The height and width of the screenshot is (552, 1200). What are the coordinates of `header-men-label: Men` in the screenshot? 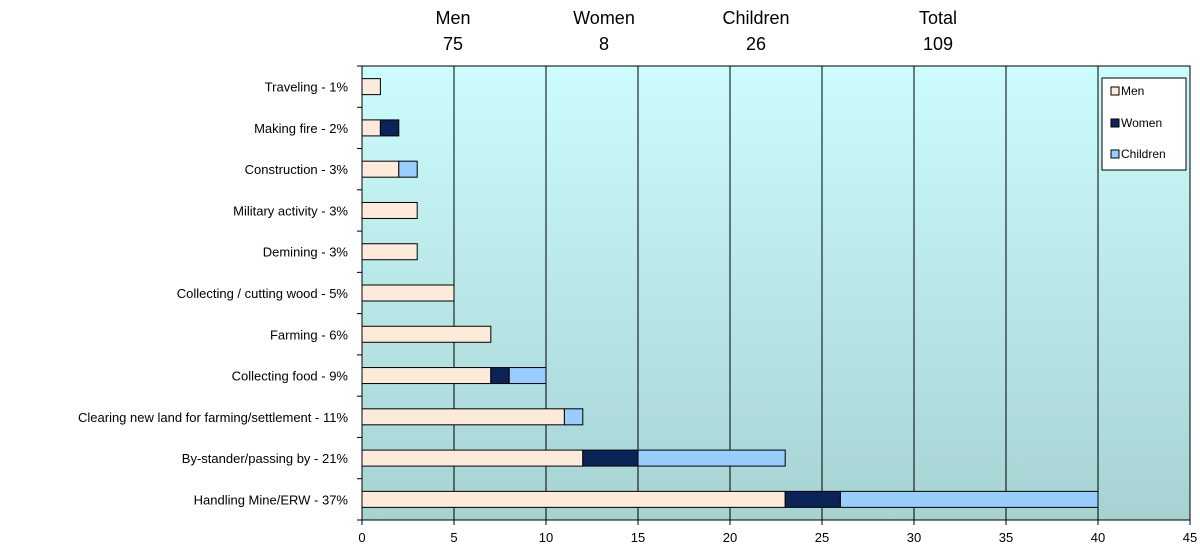 It's located at (452, 18).